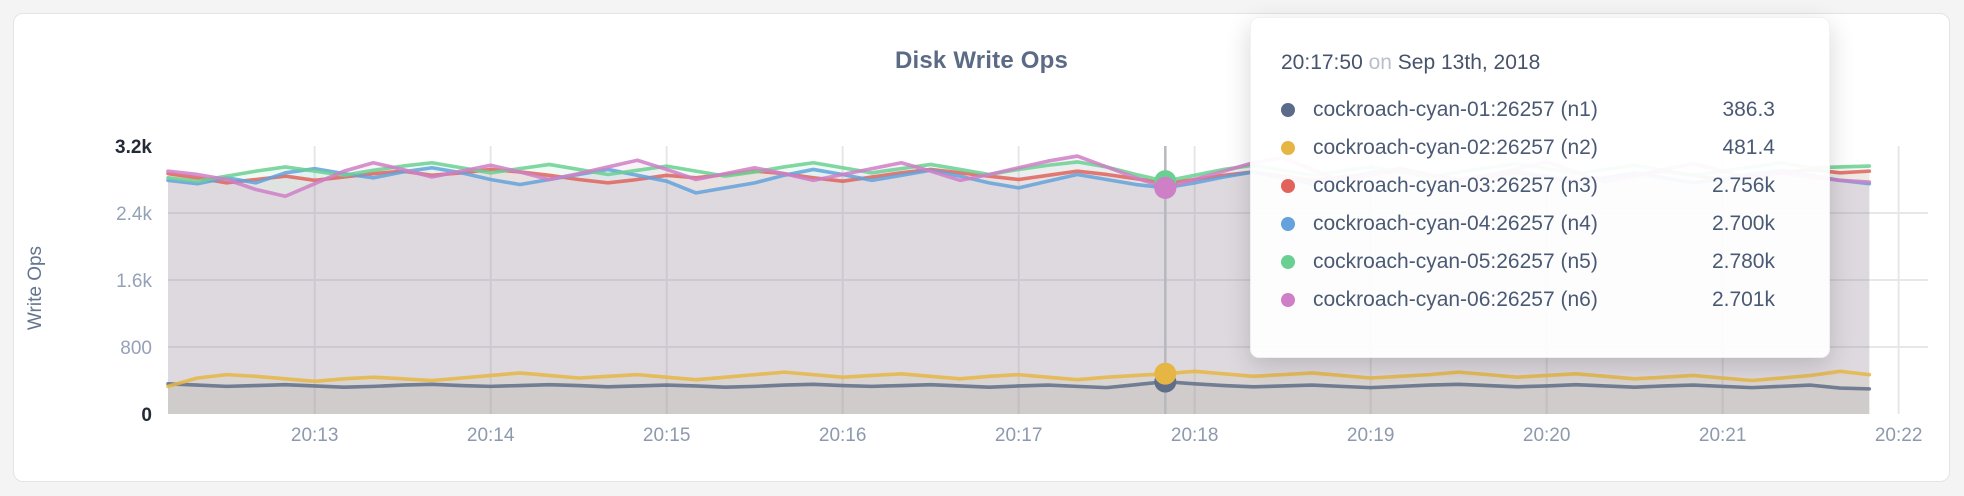 The image size is (1964, 496). Describe the element at coordinates (1455, 299) in the screenshot. I see `series-name: cockroach-cyan-06:26257 (n6)` at that location.